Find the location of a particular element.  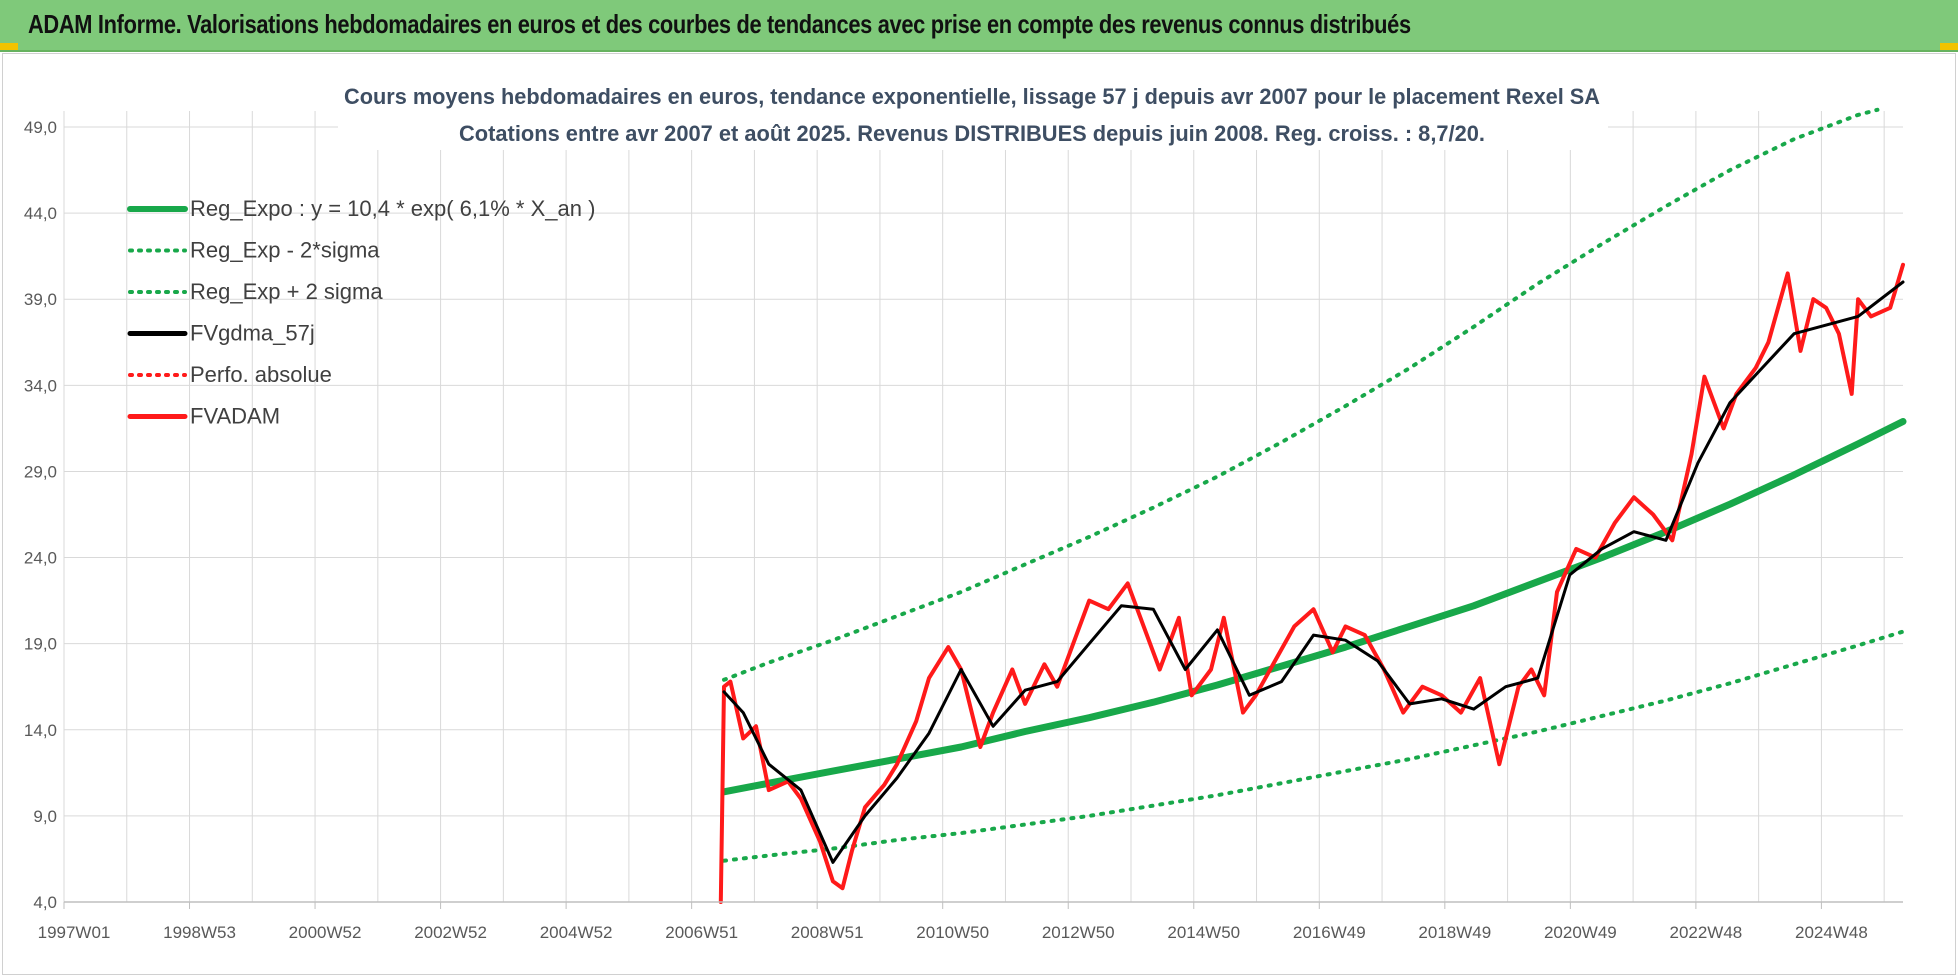

y-tick-label: 44,0 is located at coordinates (40, 213).